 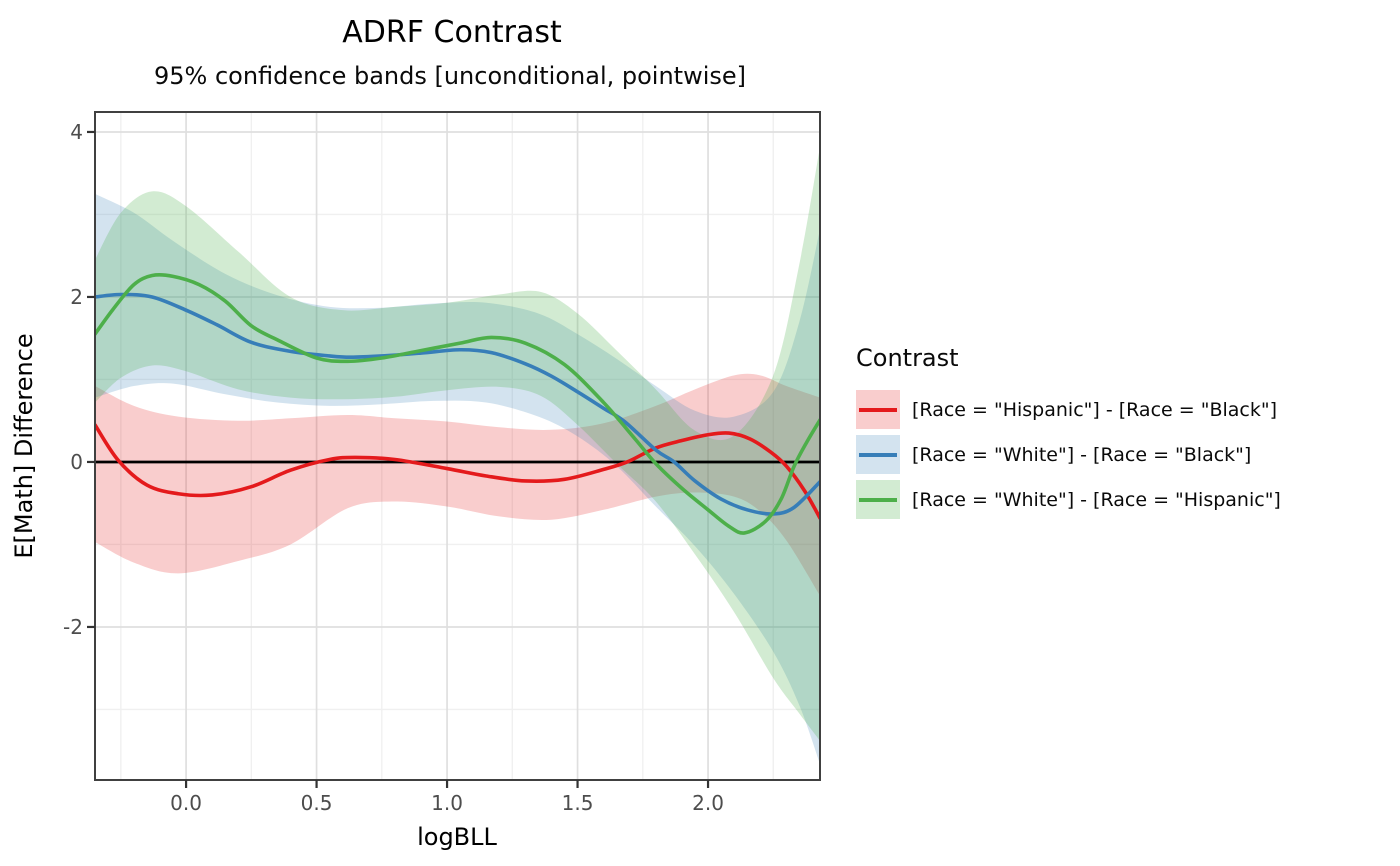 I want to click on legend-swatch-white-hispanic, so click(x=878, y=499).